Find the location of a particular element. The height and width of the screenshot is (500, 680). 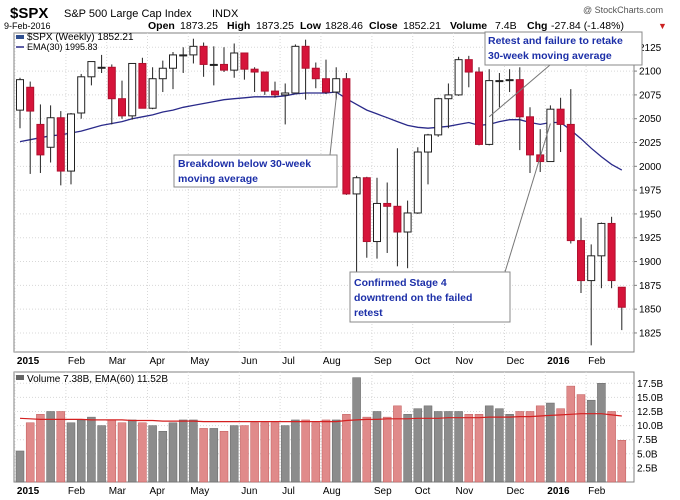

volume-label: Volume is located at coordinates (468, 26).